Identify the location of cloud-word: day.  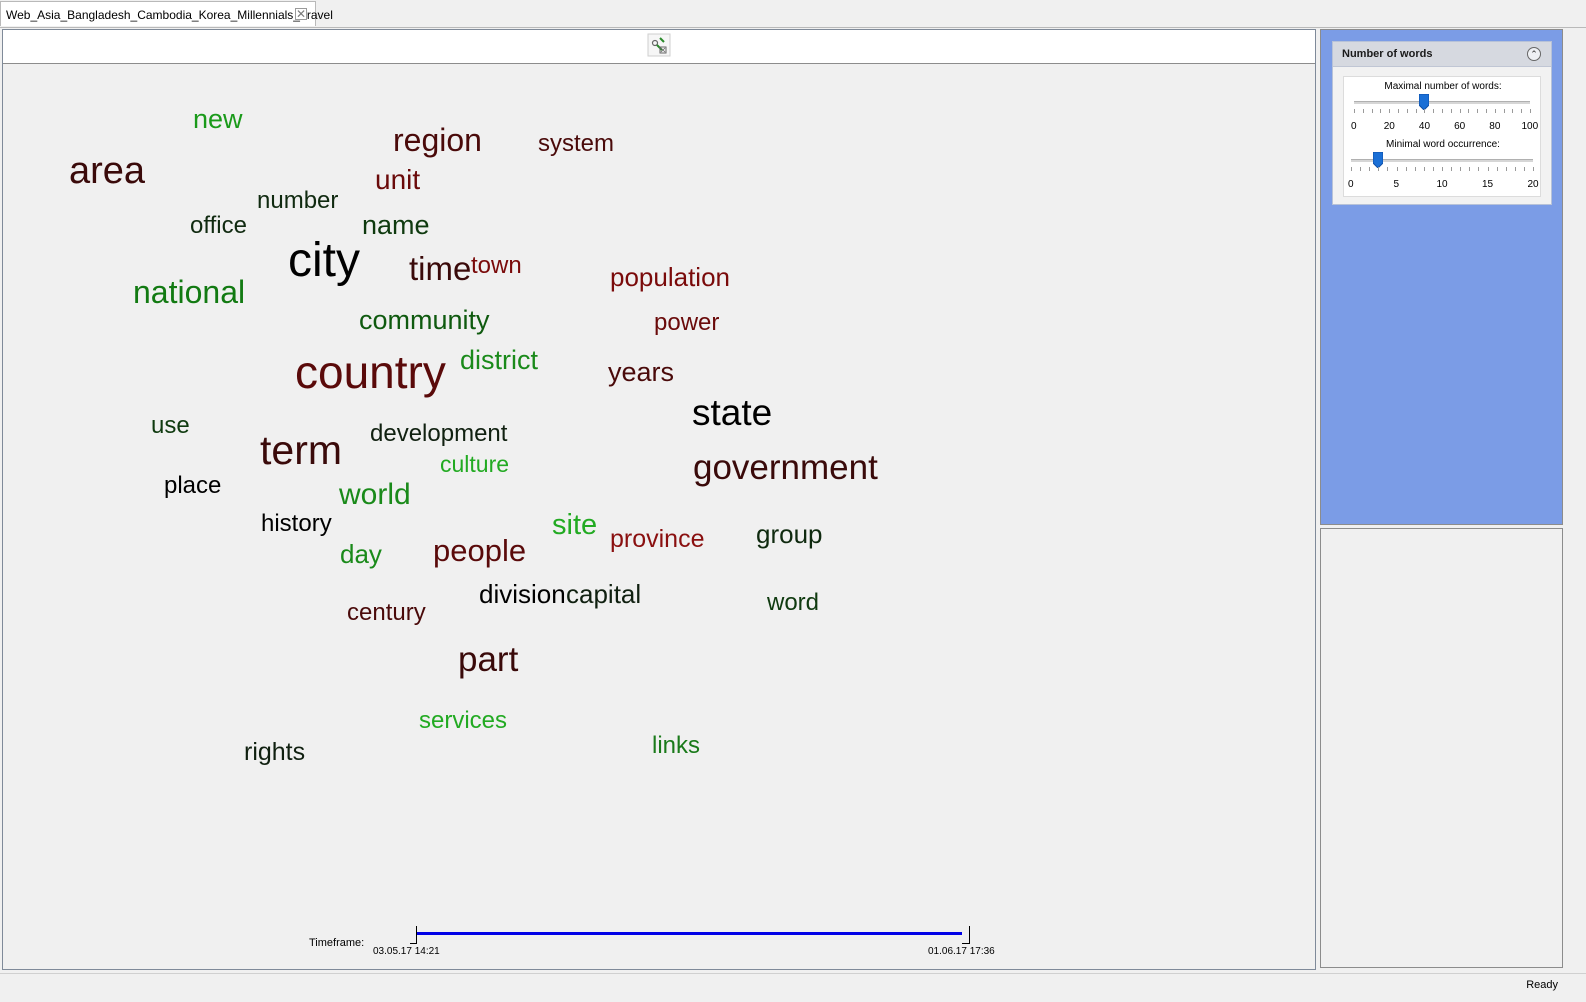
(361, 554).